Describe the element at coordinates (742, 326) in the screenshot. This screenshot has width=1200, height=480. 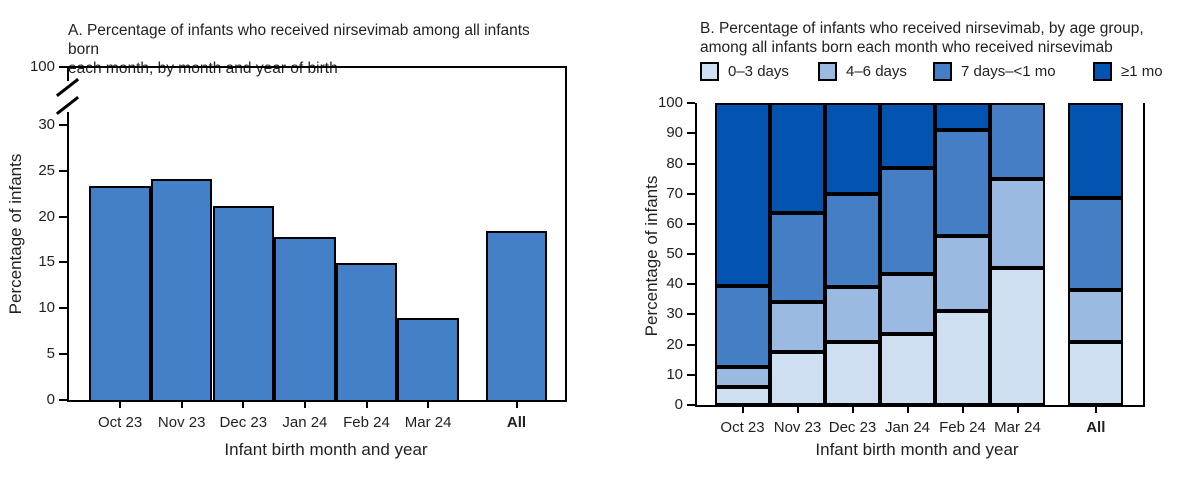
I see `segment-Oct 23-7 days–<1 mo` at that location.